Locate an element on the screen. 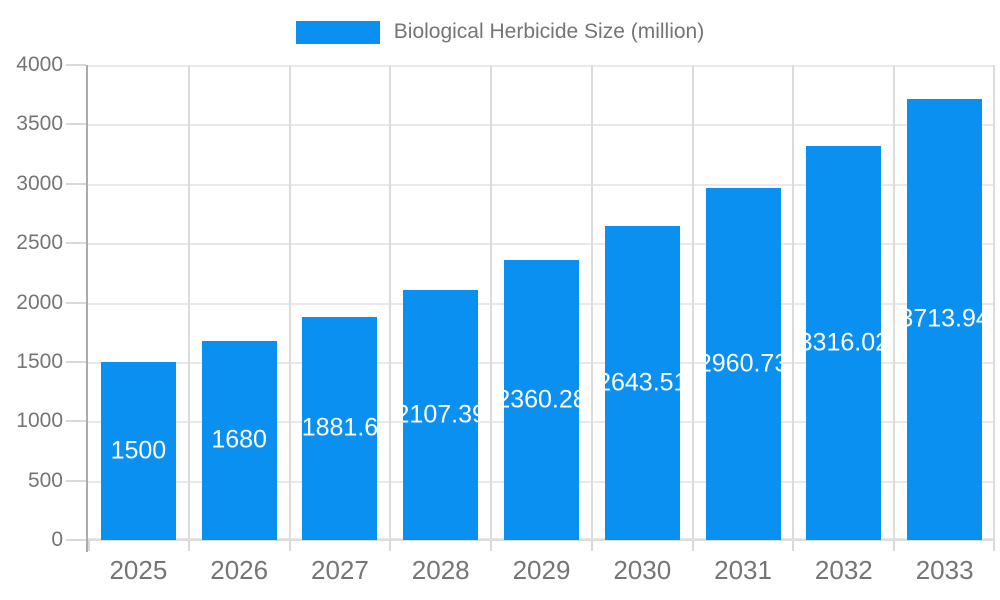 Image resolution: width=1000 pixels, height=600 pixels. bar: 2643.51 is located at coordinates (642, 383).